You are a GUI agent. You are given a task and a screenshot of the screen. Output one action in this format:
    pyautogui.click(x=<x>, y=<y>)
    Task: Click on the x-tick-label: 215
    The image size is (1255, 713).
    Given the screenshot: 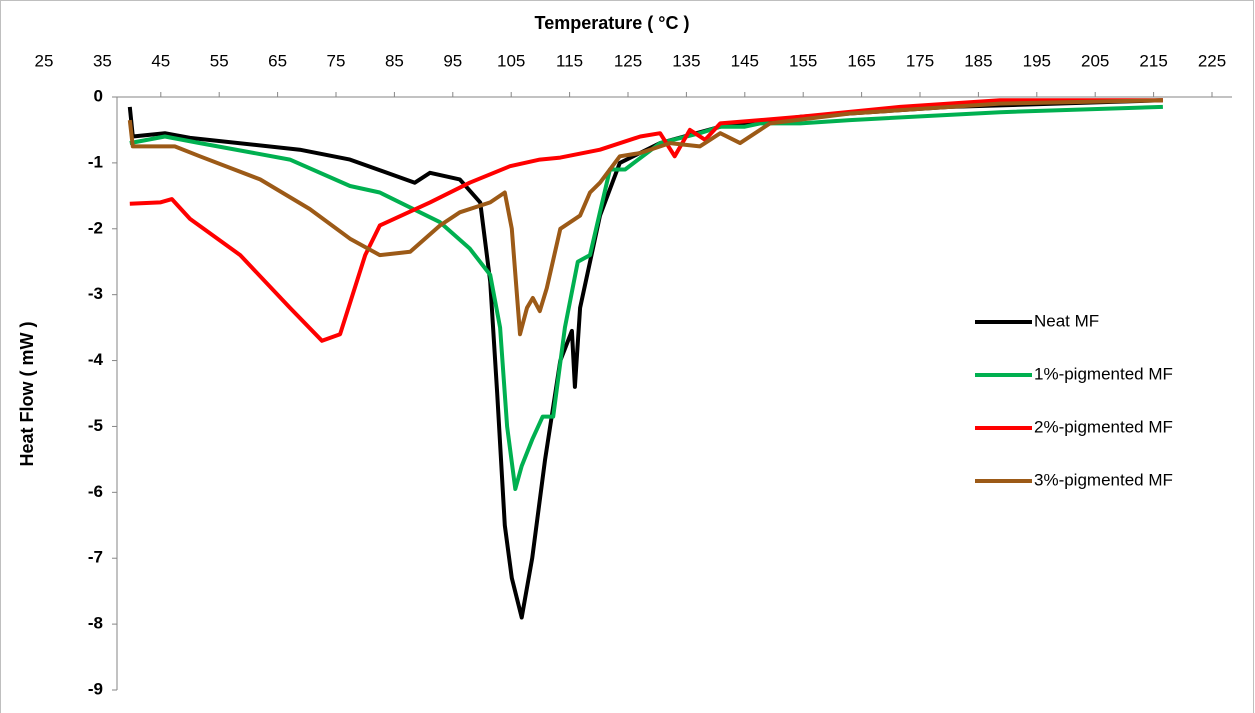 What is the action you would take?
    pyautogui.click(x=1153, y=60)
    